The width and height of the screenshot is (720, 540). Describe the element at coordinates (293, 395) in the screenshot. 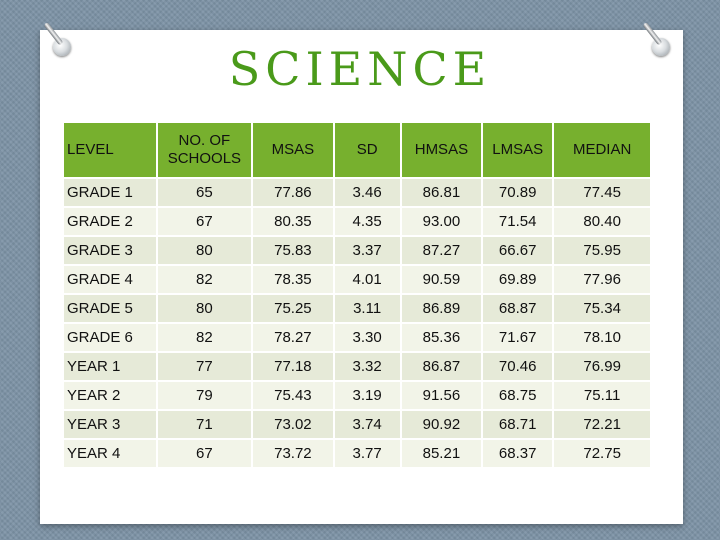

I see `cell-msas: 75.43` at that location.